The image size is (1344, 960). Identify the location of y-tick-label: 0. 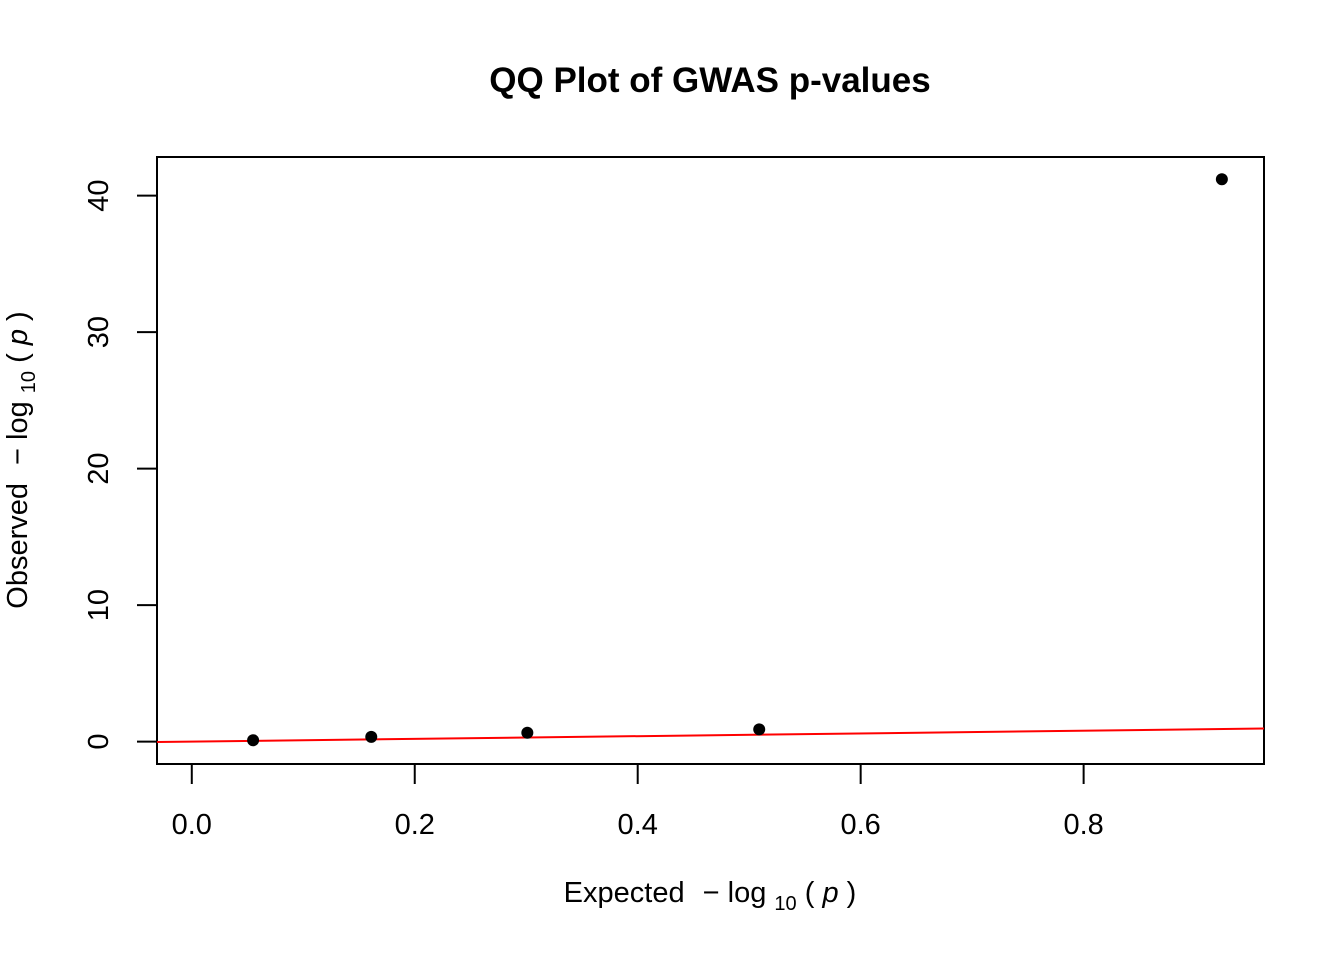
(99, 742).